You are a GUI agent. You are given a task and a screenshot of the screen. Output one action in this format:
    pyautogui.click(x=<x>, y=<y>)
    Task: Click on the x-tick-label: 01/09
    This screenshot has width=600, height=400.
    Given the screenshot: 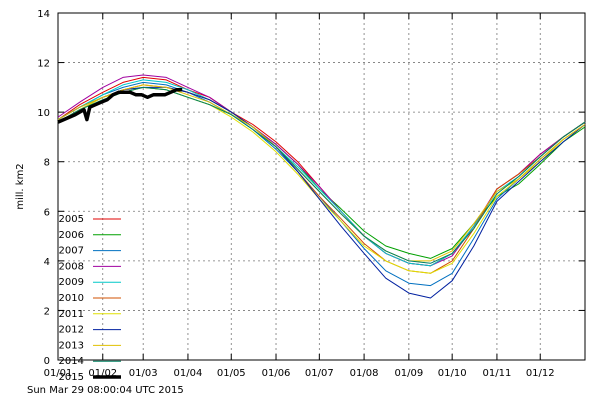 What is the action you would take?
    pyautogui.click(x=408, y=373)
    